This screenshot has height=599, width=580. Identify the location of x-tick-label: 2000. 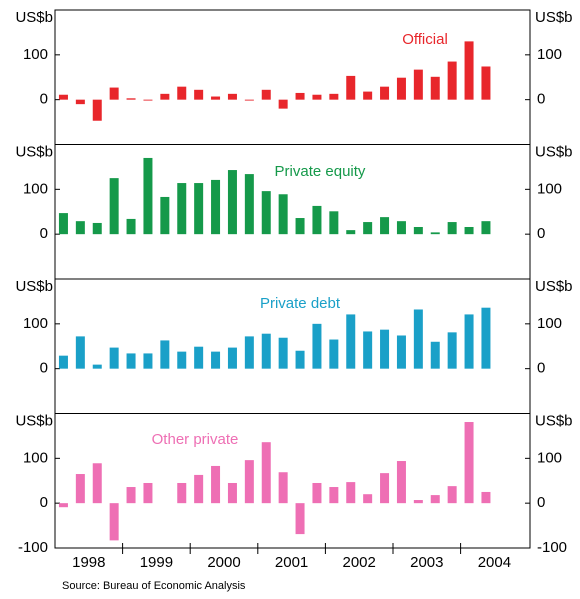
(223, 562).